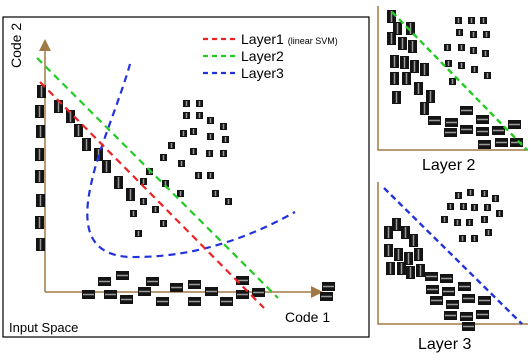  What do you see at coordinates (289, 39) in the screenshot?
I see `legend-label-layer1: Layer1 (linear SVM)` at bounding box center [289, 39].